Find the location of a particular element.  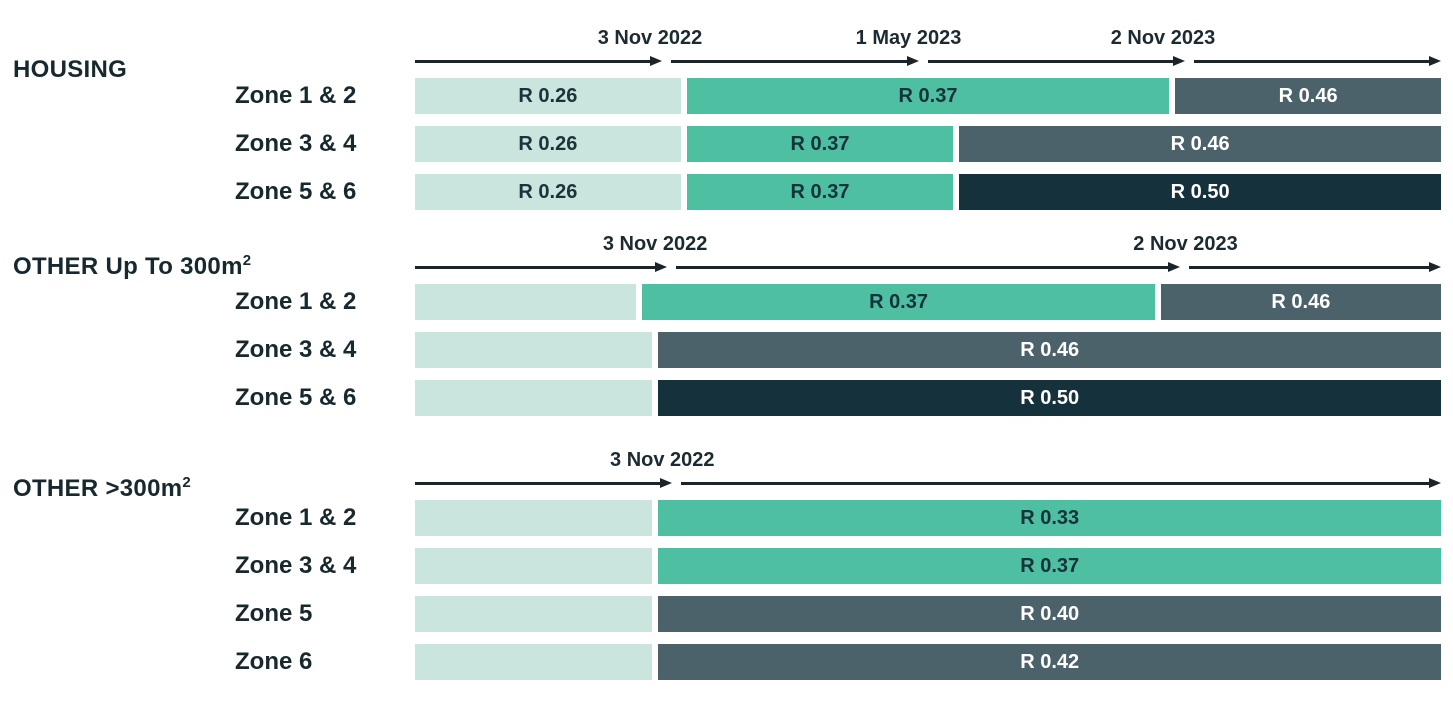

tariff-bar: R 0.50 is located at coordinates (928, 398).